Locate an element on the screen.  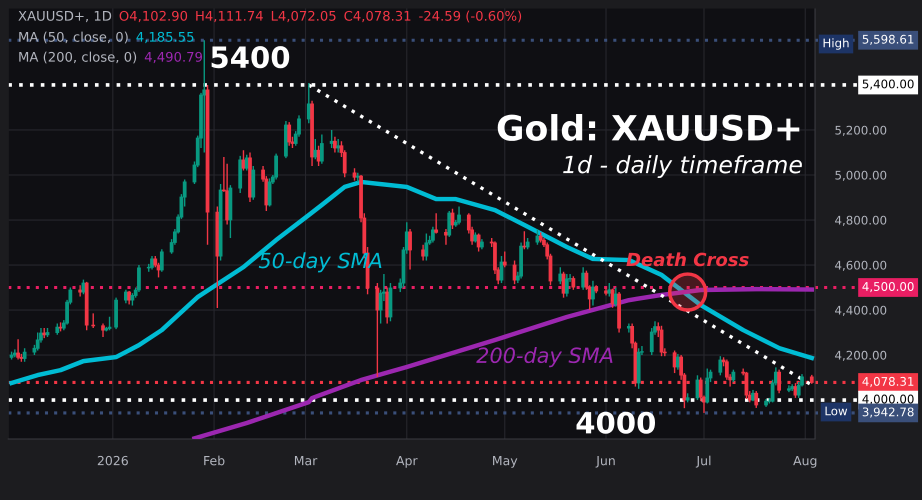
y-tick-label: 4,200.00 is located at coordinates (860, 355).